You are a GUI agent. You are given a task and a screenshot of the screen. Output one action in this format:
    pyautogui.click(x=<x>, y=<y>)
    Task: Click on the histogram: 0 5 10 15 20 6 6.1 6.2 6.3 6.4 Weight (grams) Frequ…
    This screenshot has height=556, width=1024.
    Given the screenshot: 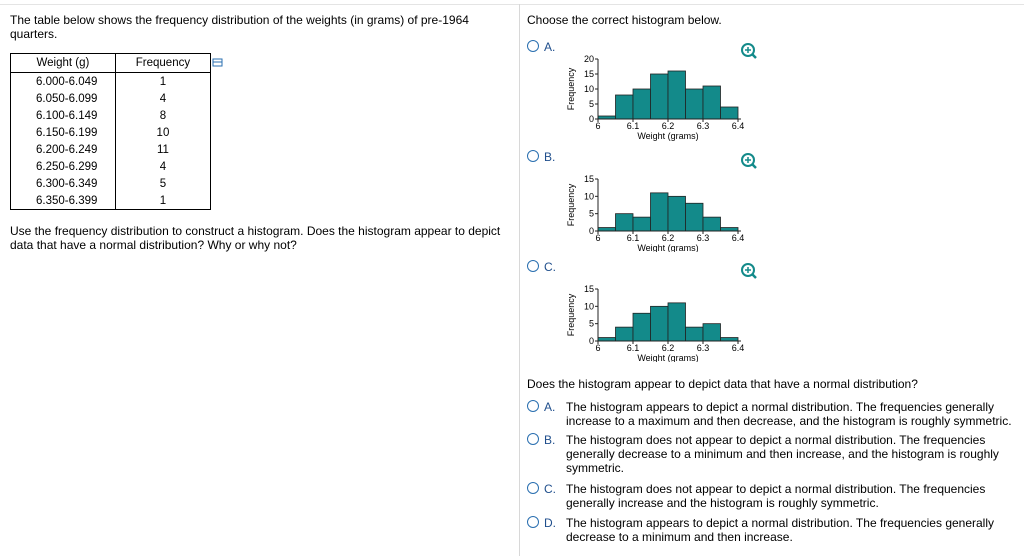 What is the action you would take?
    pyautogui.click(x=655, y=97)
    